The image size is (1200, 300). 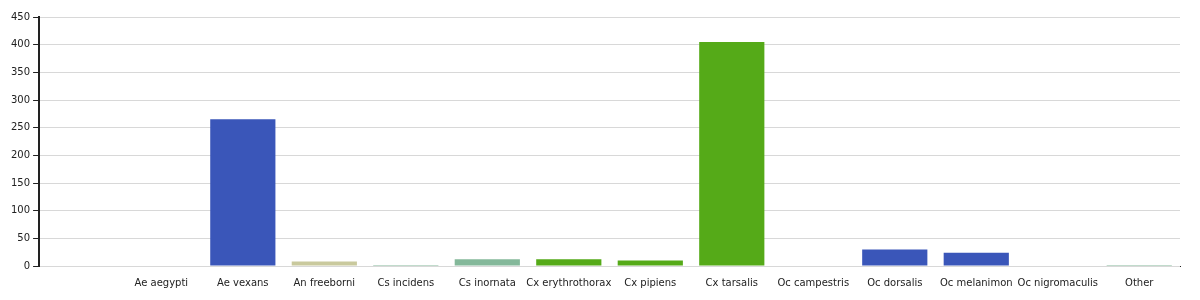 I want to click on y-tick-label: 450, so click(x=20, y=16).